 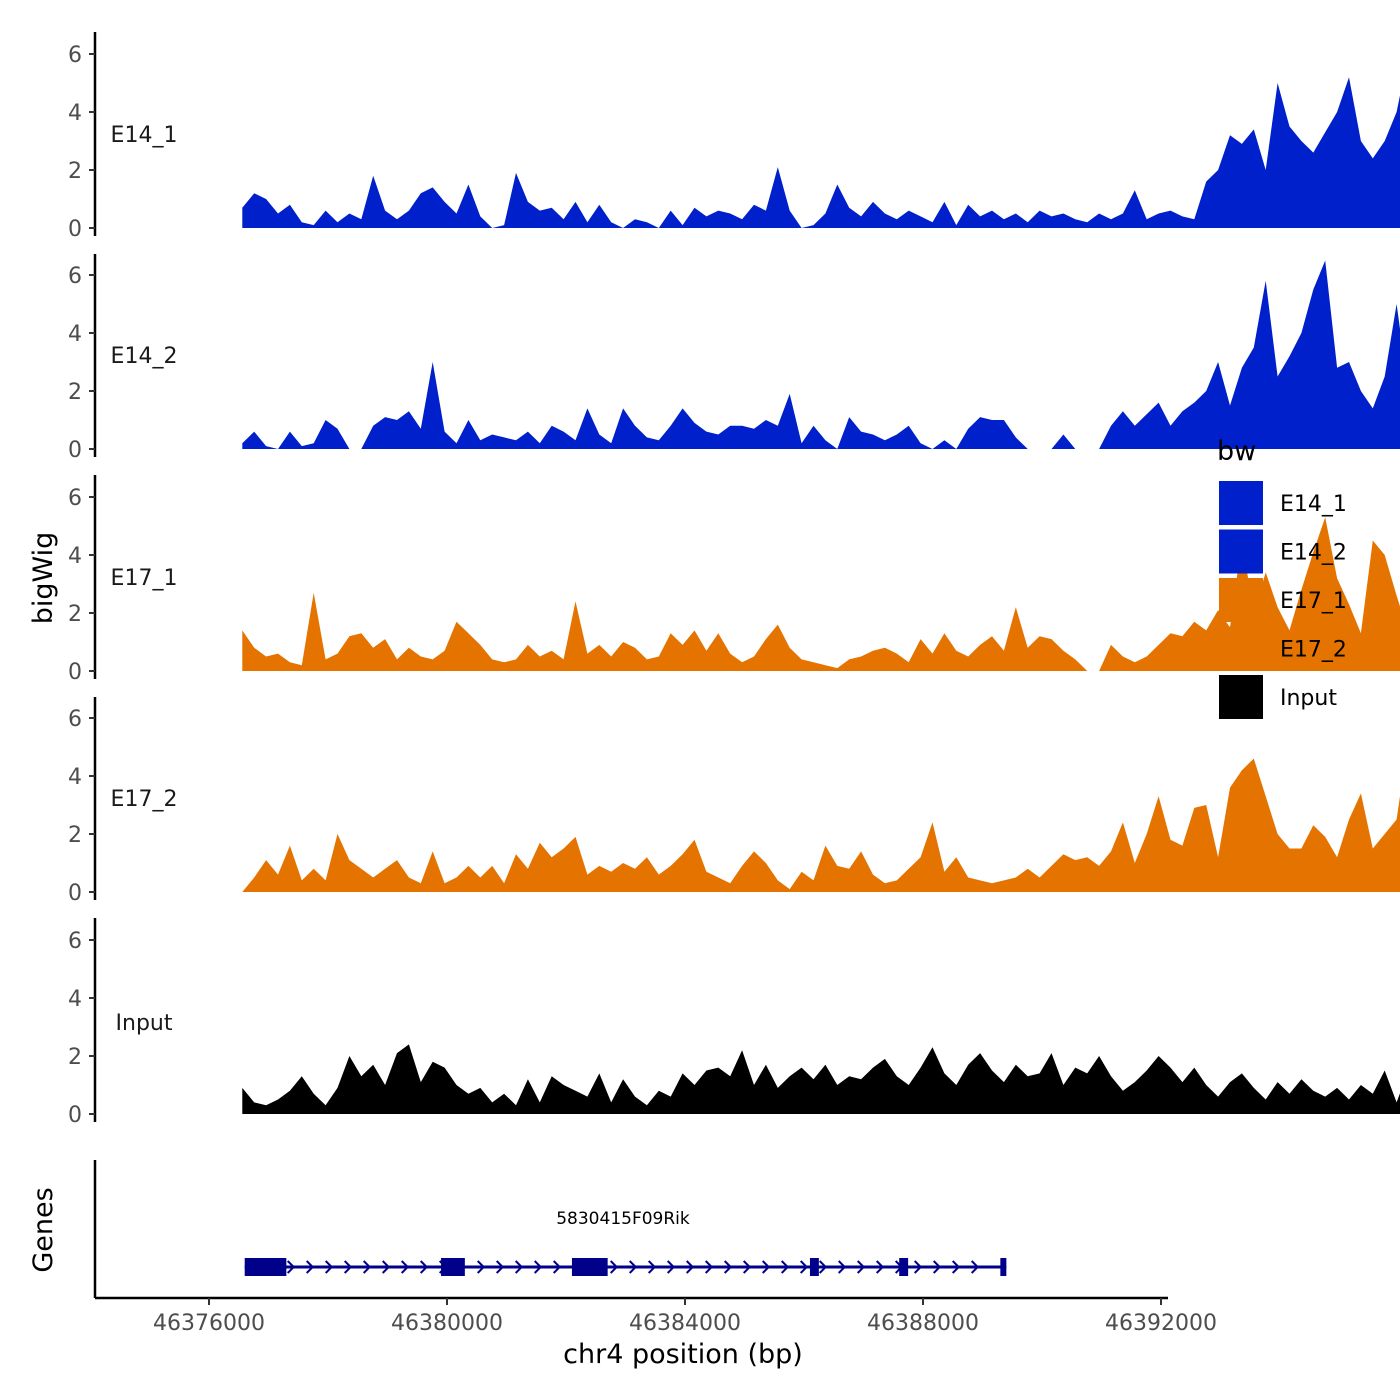 What do you see at coordinates (209, 1323) in the screenshot?
I see `x-tick-label: 46376000` at bounding box center [209, 1323].